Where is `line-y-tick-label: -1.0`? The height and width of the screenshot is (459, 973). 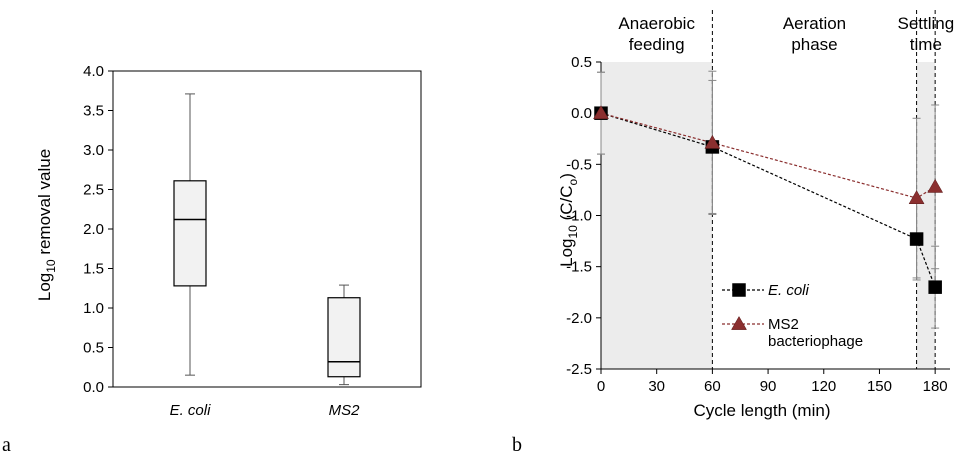 line-y-tick-label: -1.0 is located at coordinates (579, 216).